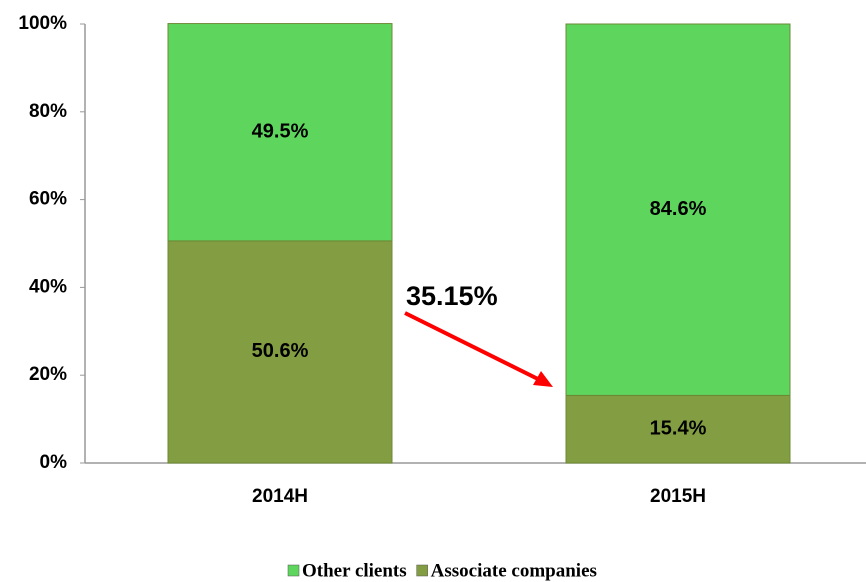 This screenshot has width=866, height=582. What do you see at coordinates (42, 23) in the screenshot?
I see `y-tick-label: 100%` at bounding box center [42, 23].